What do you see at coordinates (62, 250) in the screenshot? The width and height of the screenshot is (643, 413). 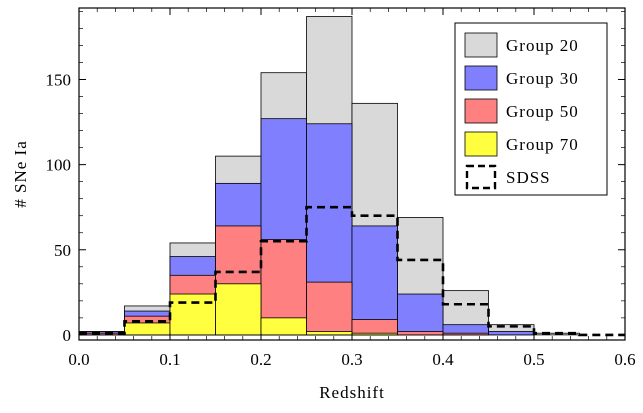 I see `y-tick-label: 50` at bounding box center [62, 250].